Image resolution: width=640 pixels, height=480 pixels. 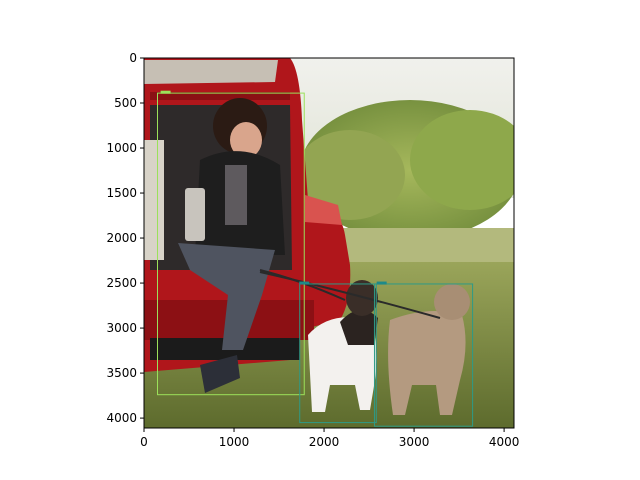 What do you see at coordinates (121, 283) in the screenshot?
I see `y-tick-label: 2500` at bounding box center [121, 283].